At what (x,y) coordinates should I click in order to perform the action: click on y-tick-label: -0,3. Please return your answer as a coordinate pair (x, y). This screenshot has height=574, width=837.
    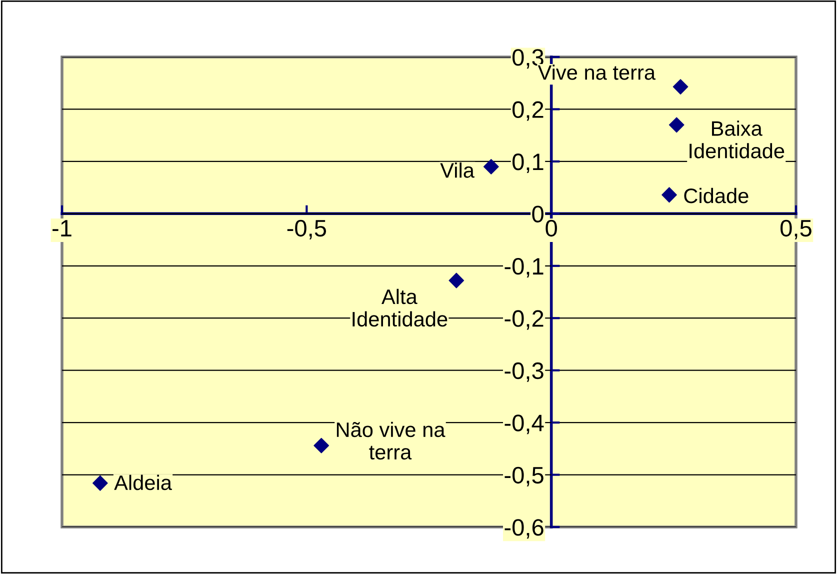
    Looking at the image, I should click on (524, 372).